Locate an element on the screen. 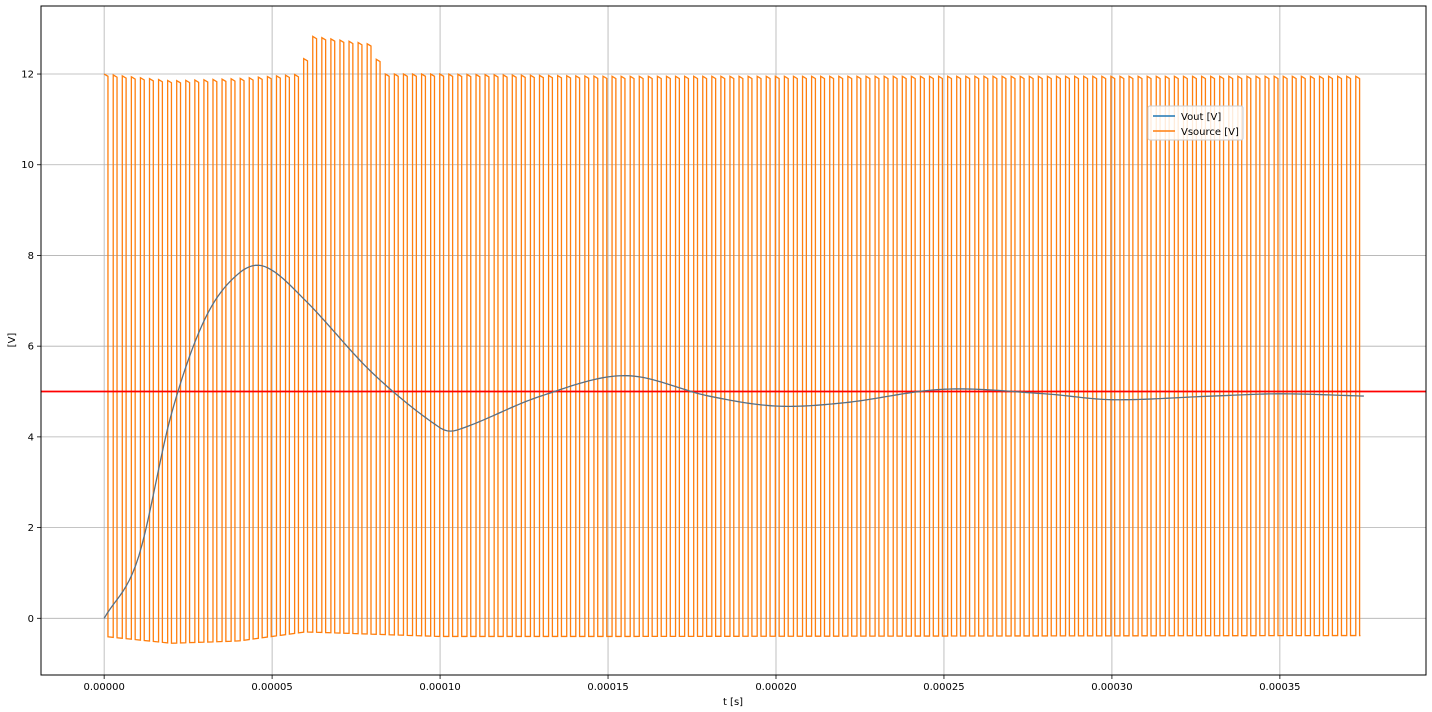 The width and height of the screenshot is (1432, 712). y-tick-label: 2 is located at coordinates (31, 528).